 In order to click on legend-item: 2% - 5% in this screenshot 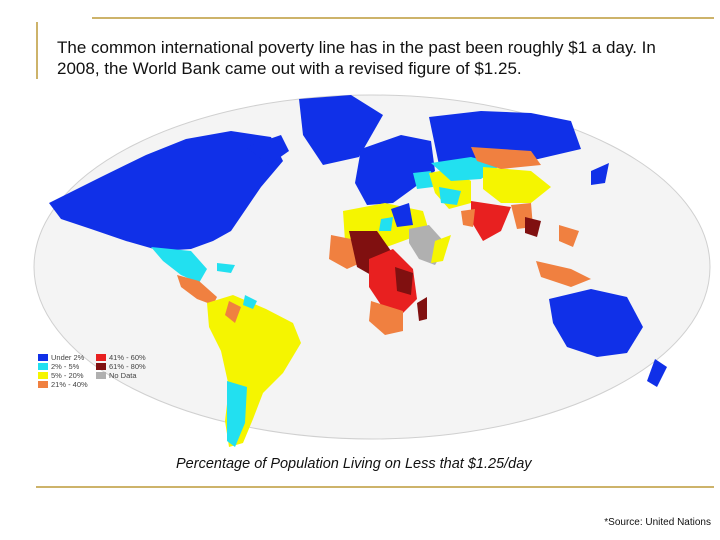, I will do `click(58, 366)`.